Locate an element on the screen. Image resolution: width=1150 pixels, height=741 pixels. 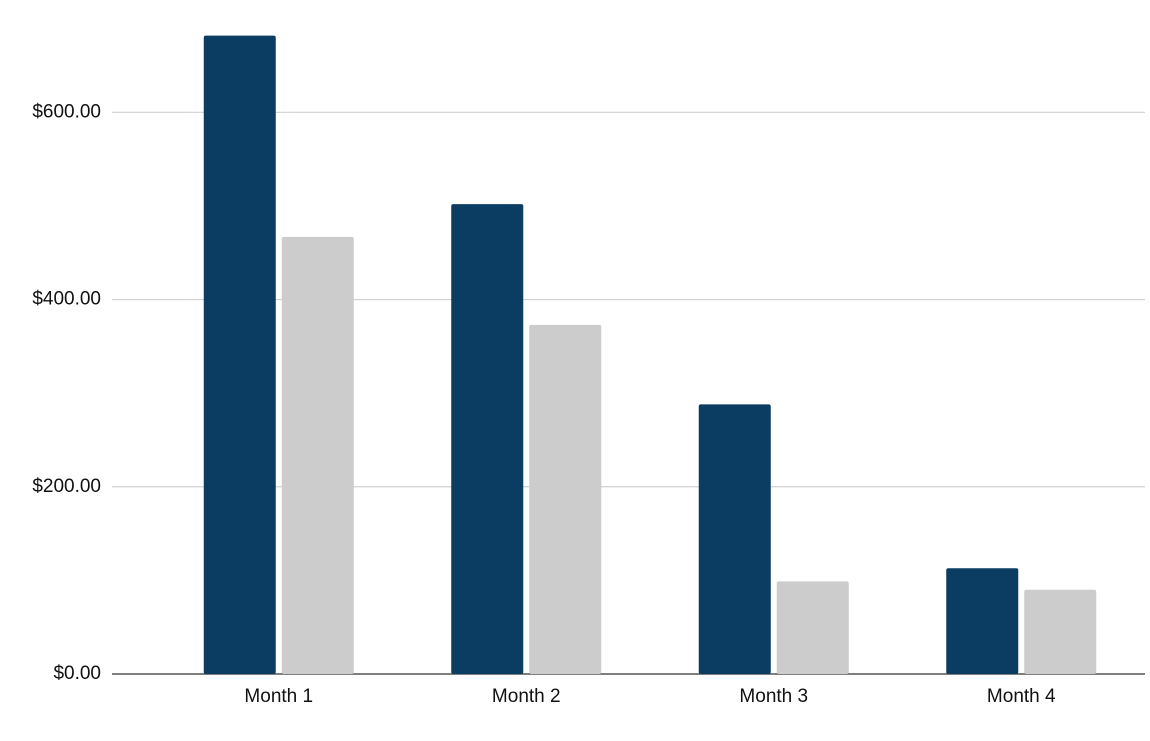
x-tick-label: Month 2 is located at coordinates (526, 696).